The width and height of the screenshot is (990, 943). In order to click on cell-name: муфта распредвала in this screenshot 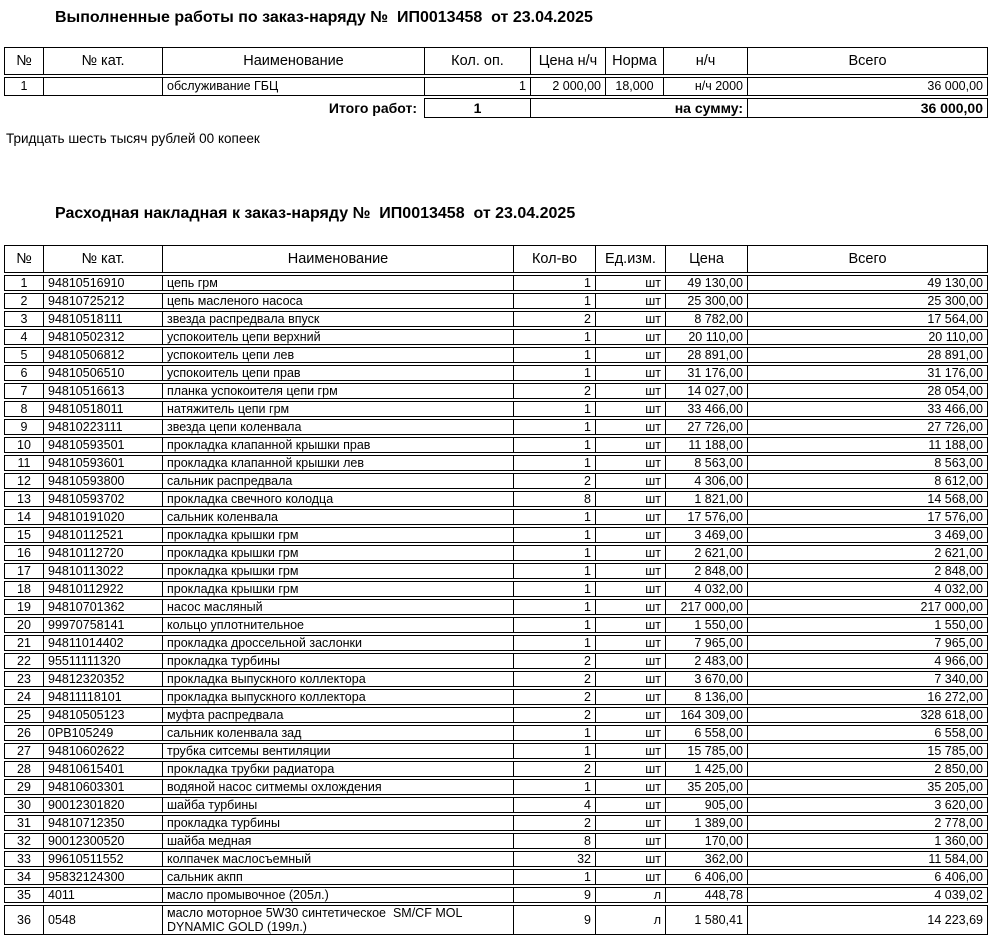, I will do `click(337, 715)`.